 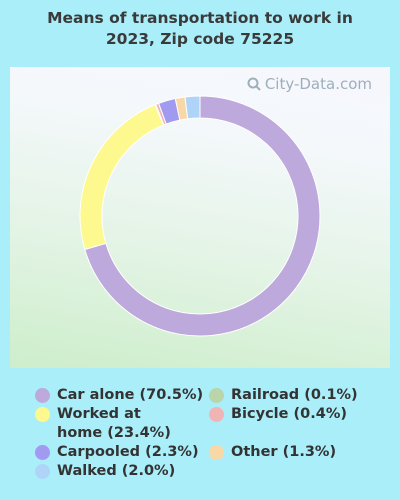 I want to click on donut-slice-walked, so click(x=192, y=107).